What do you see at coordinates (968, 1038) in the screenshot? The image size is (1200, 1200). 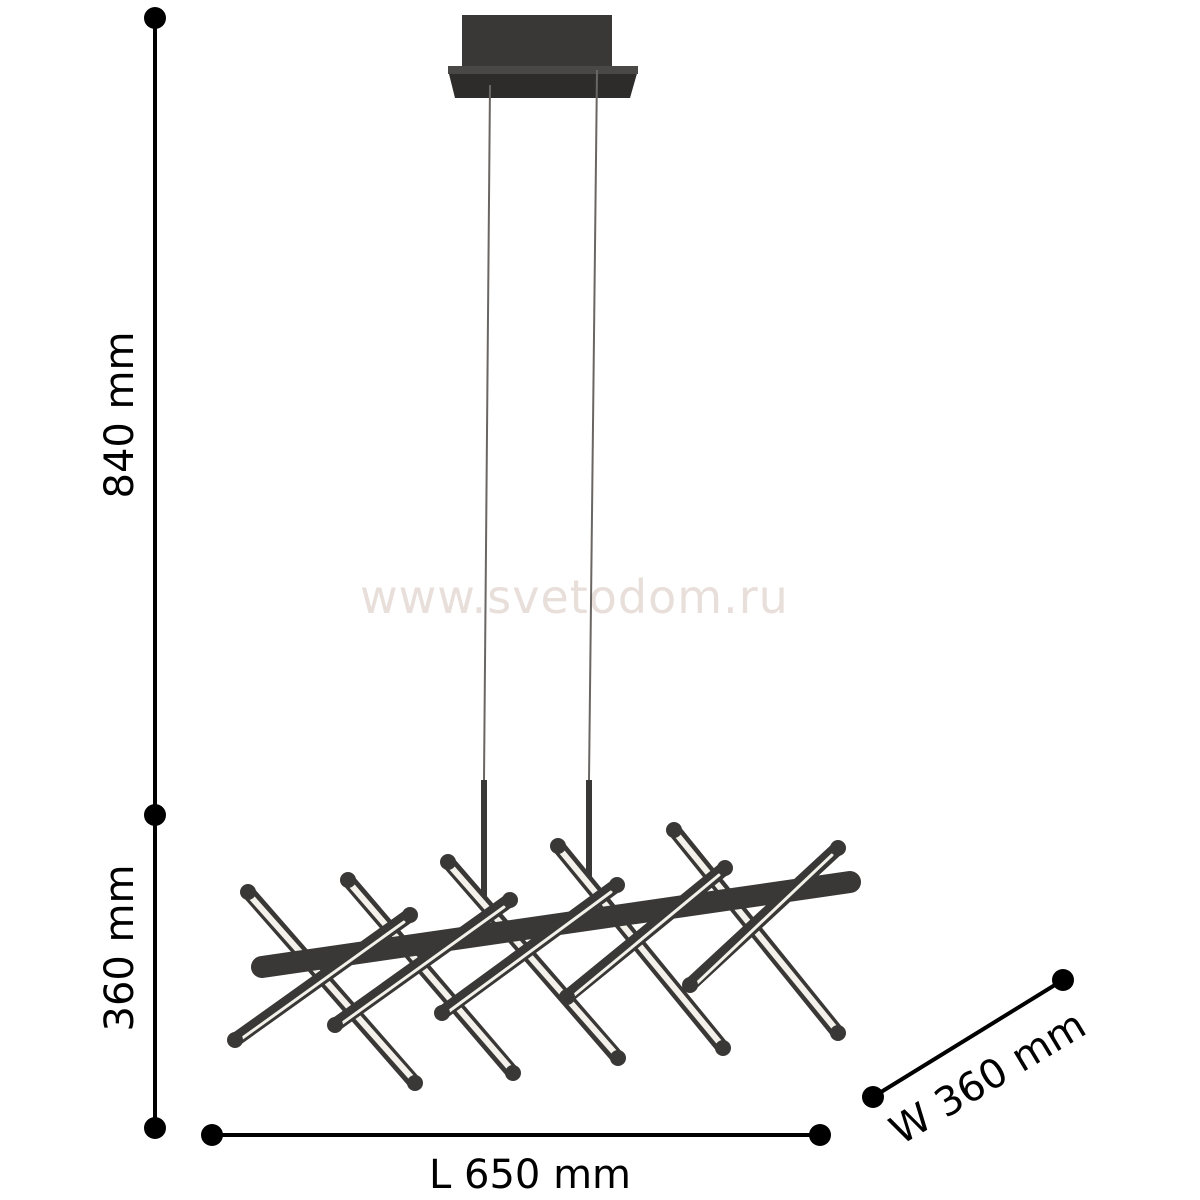 I see `width-dimension-line` at bounding box center [968, 1038].